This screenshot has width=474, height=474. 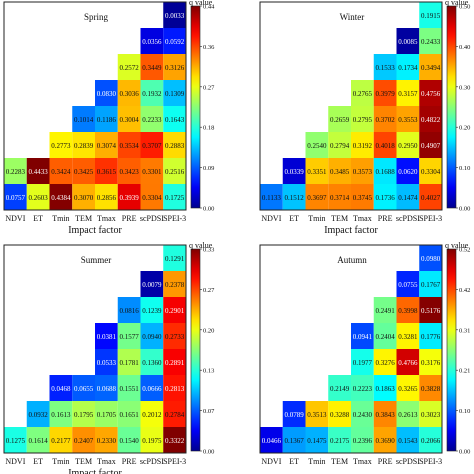 What do you see at coordinates (340, 198) in the screenshot?
I see `cell-value-label: 0.3714` at bounding box center [340, 198].